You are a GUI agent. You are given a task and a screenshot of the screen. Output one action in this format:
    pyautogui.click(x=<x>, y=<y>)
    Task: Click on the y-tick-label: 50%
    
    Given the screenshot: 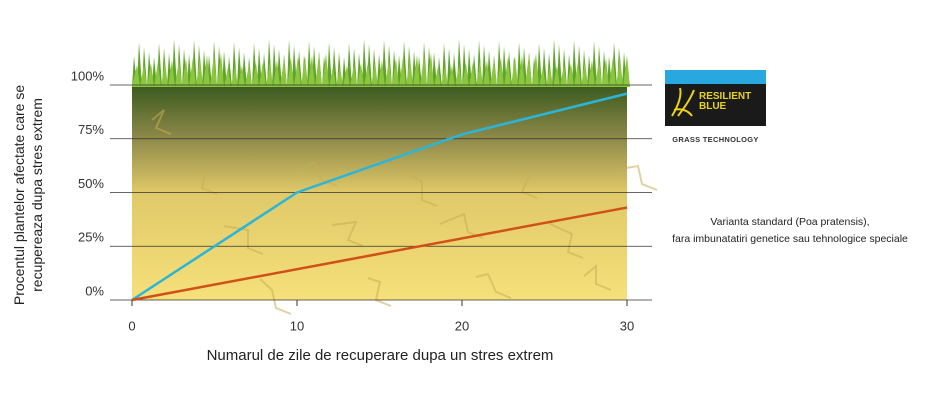 What is the action you would take?
    pyautogui.click(x=91, y=183)
    